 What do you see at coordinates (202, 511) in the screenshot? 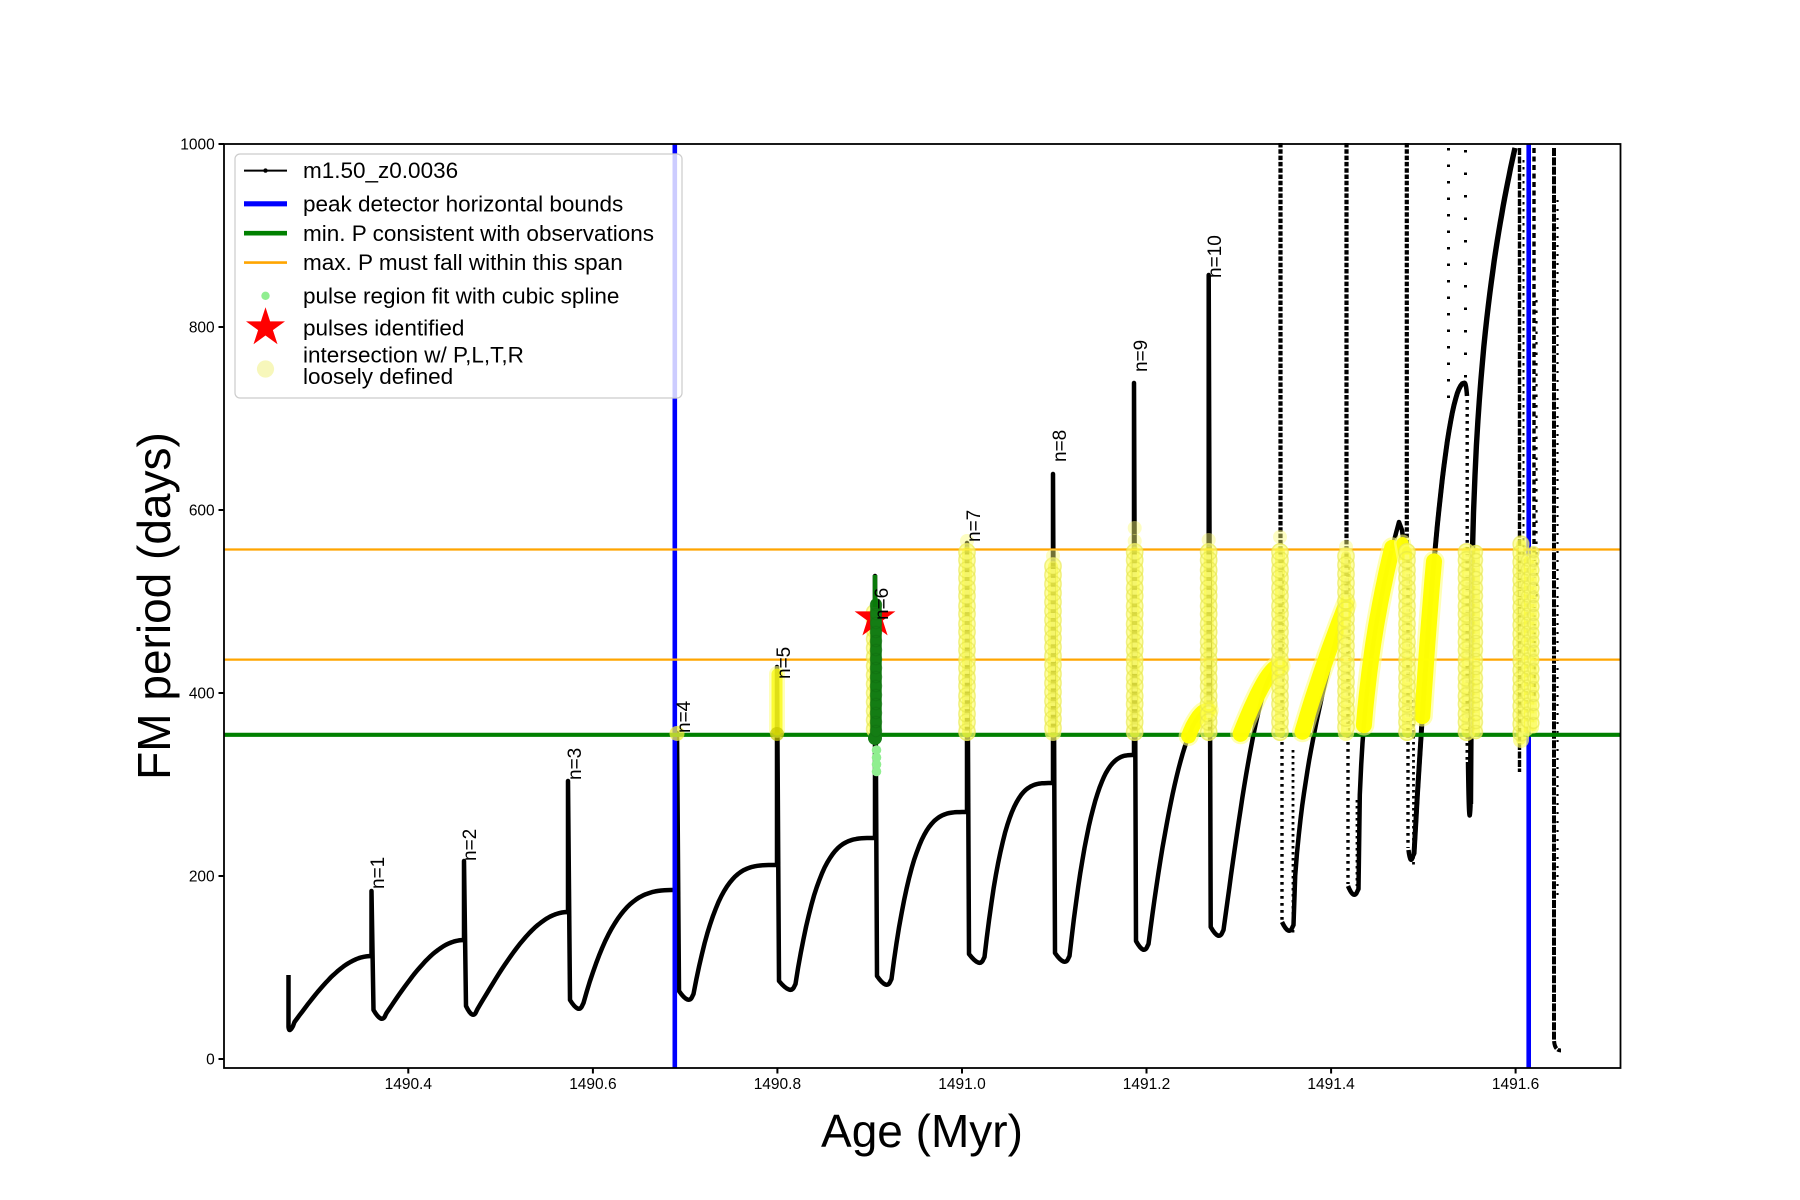
I see `svg-text: 600` at bounding box center [202, 511].